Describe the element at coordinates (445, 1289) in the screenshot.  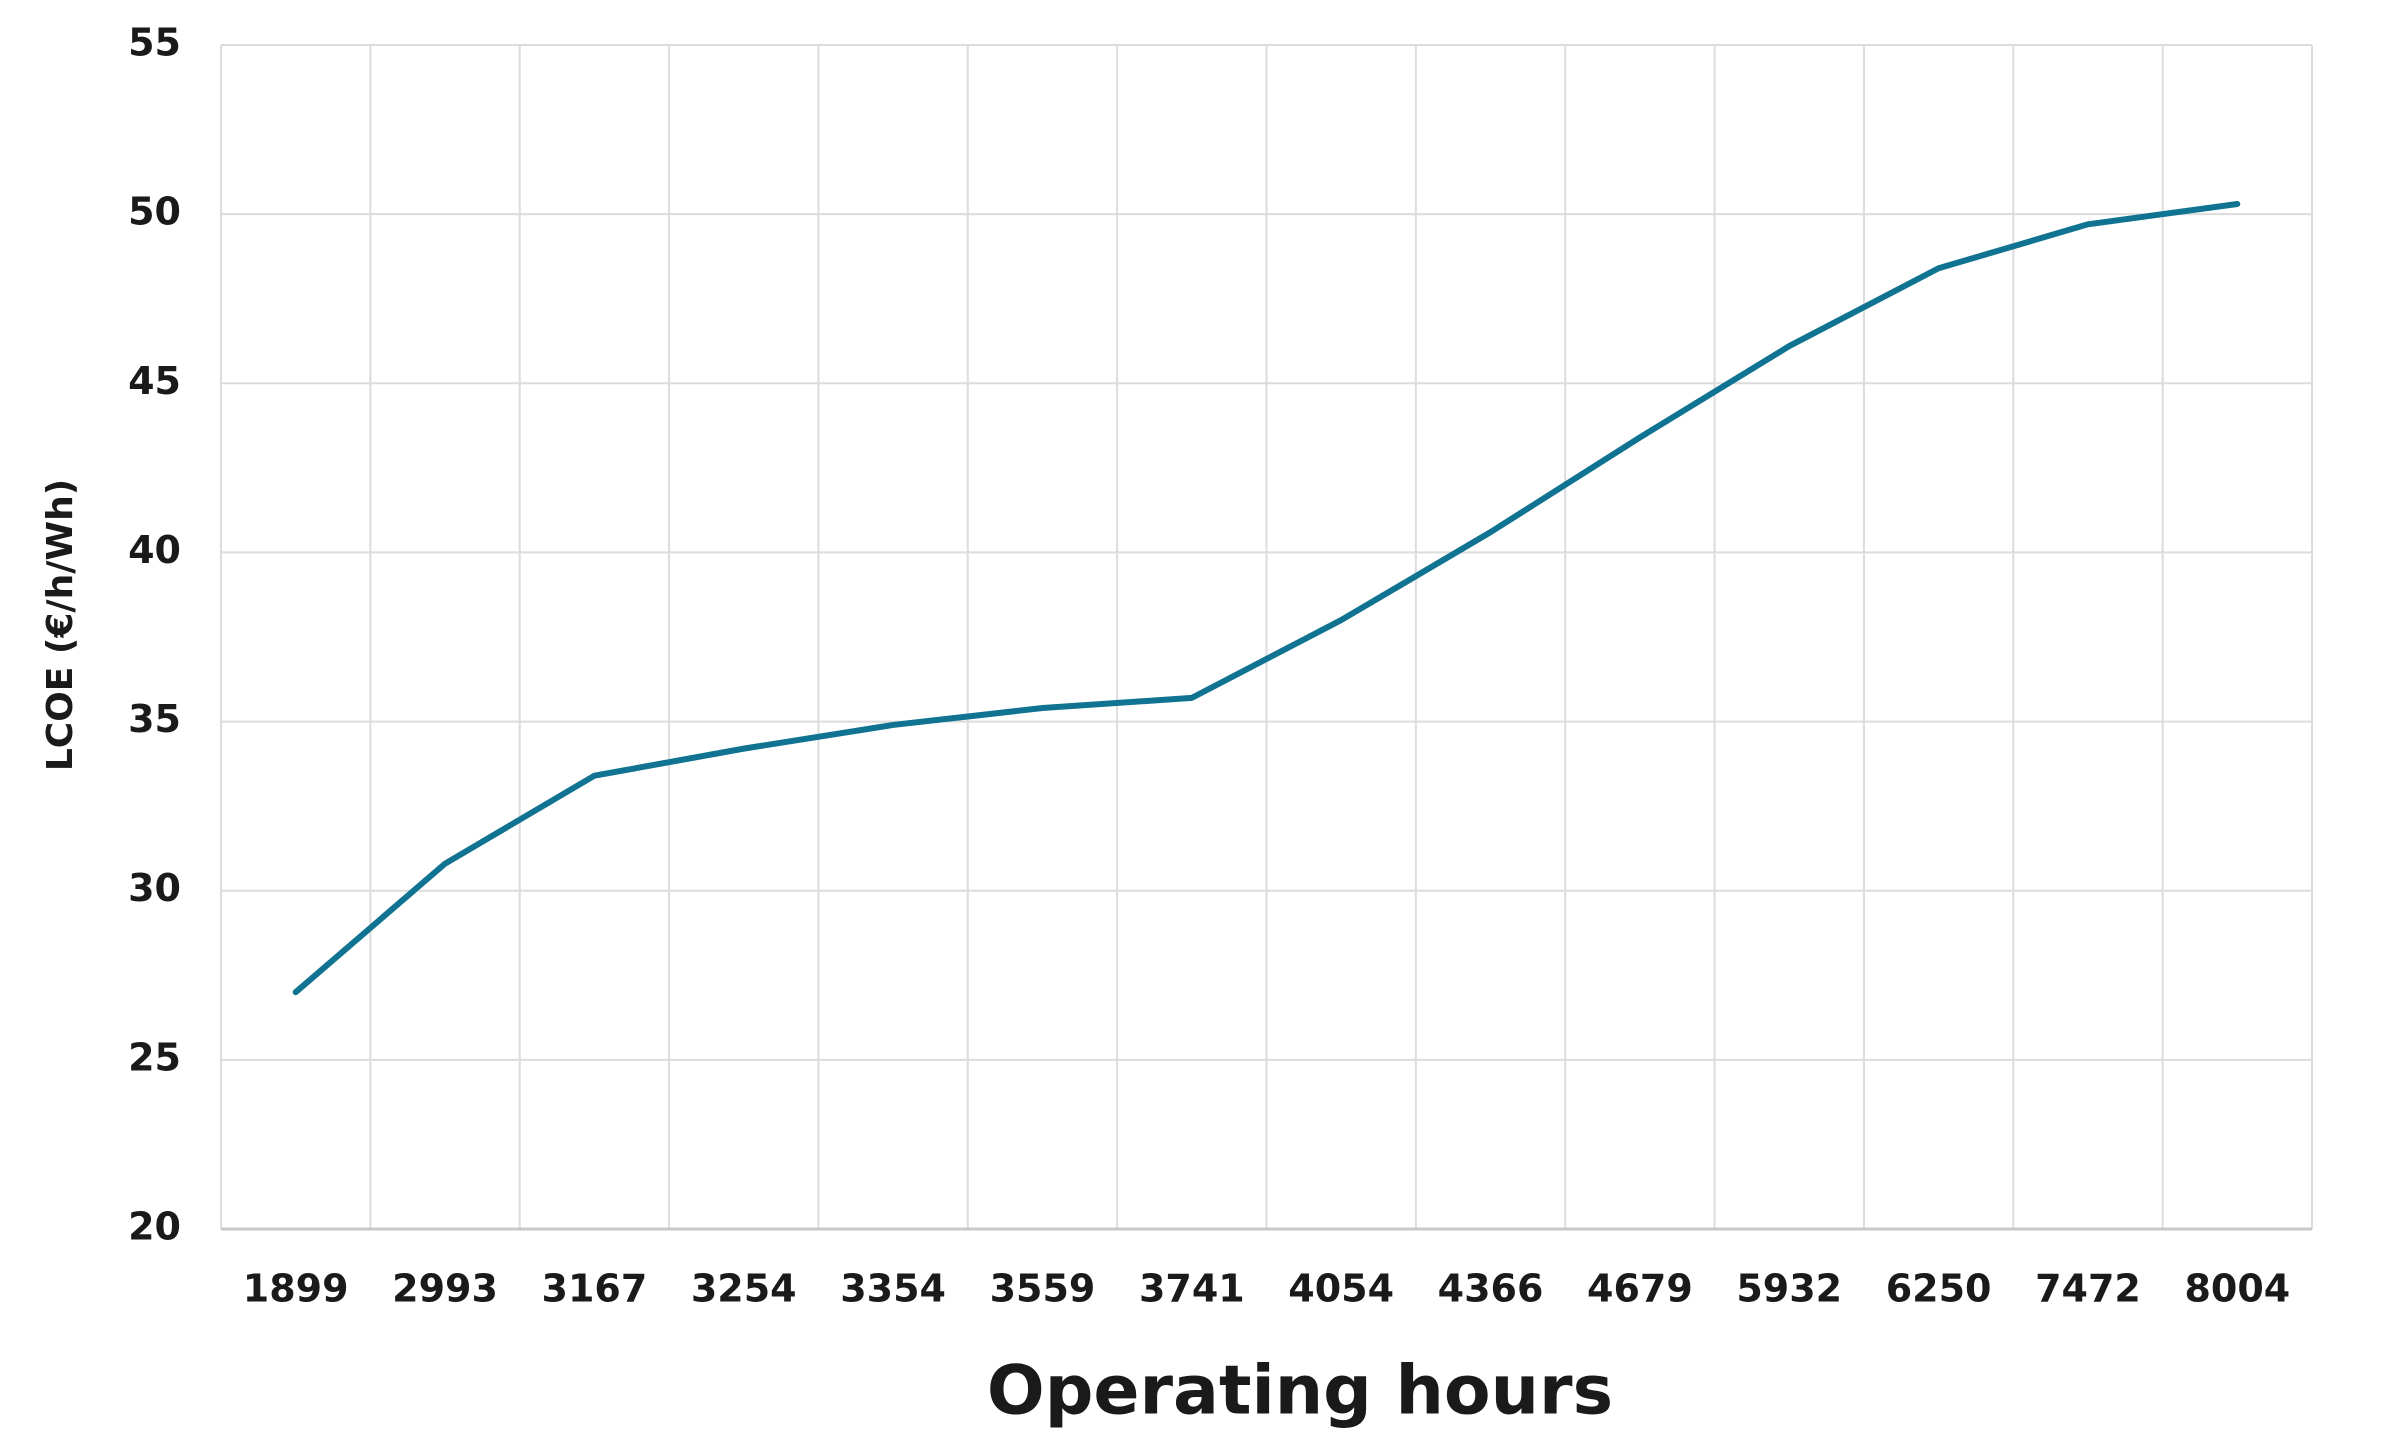
I see `x-tick-label: 2993` at that location.